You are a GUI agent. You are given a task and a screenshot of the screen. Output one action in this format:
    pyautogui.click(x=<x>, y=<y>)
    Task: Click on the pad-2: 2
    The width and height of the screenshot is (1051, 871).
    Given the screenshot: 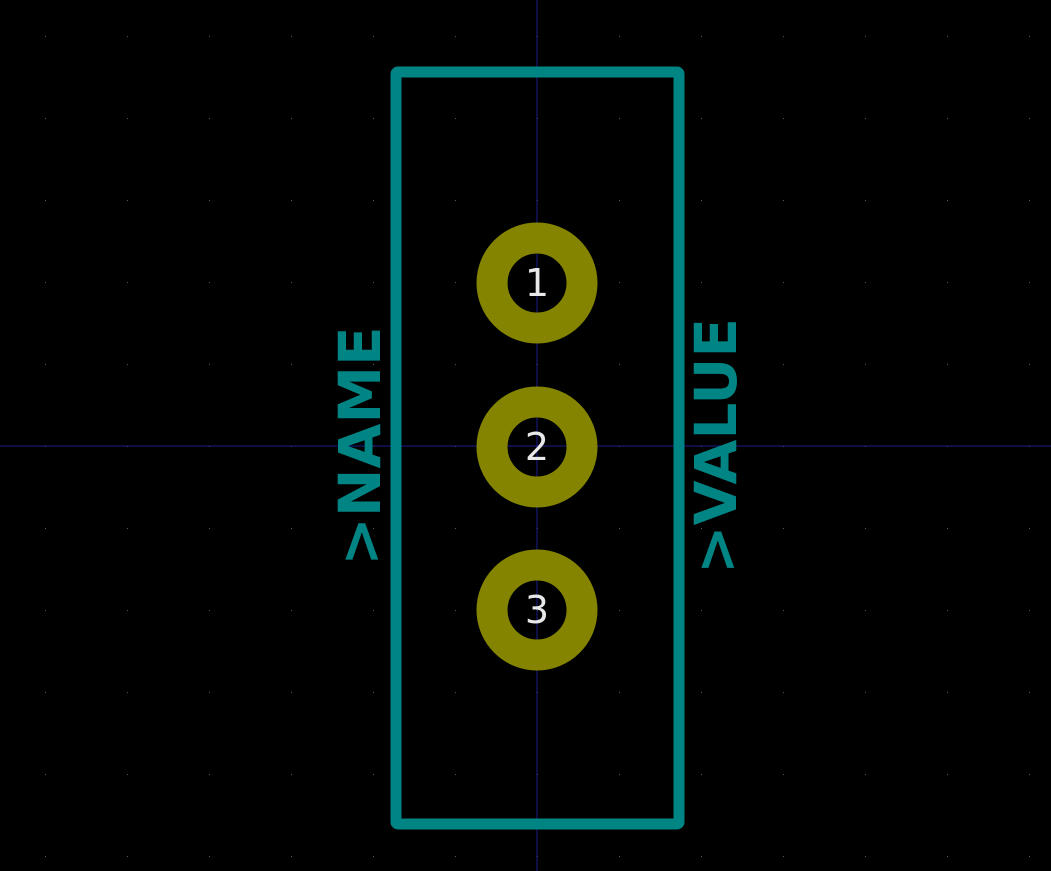 What is the action you would take?
    pyautogui.click(x=537, y=447)
    